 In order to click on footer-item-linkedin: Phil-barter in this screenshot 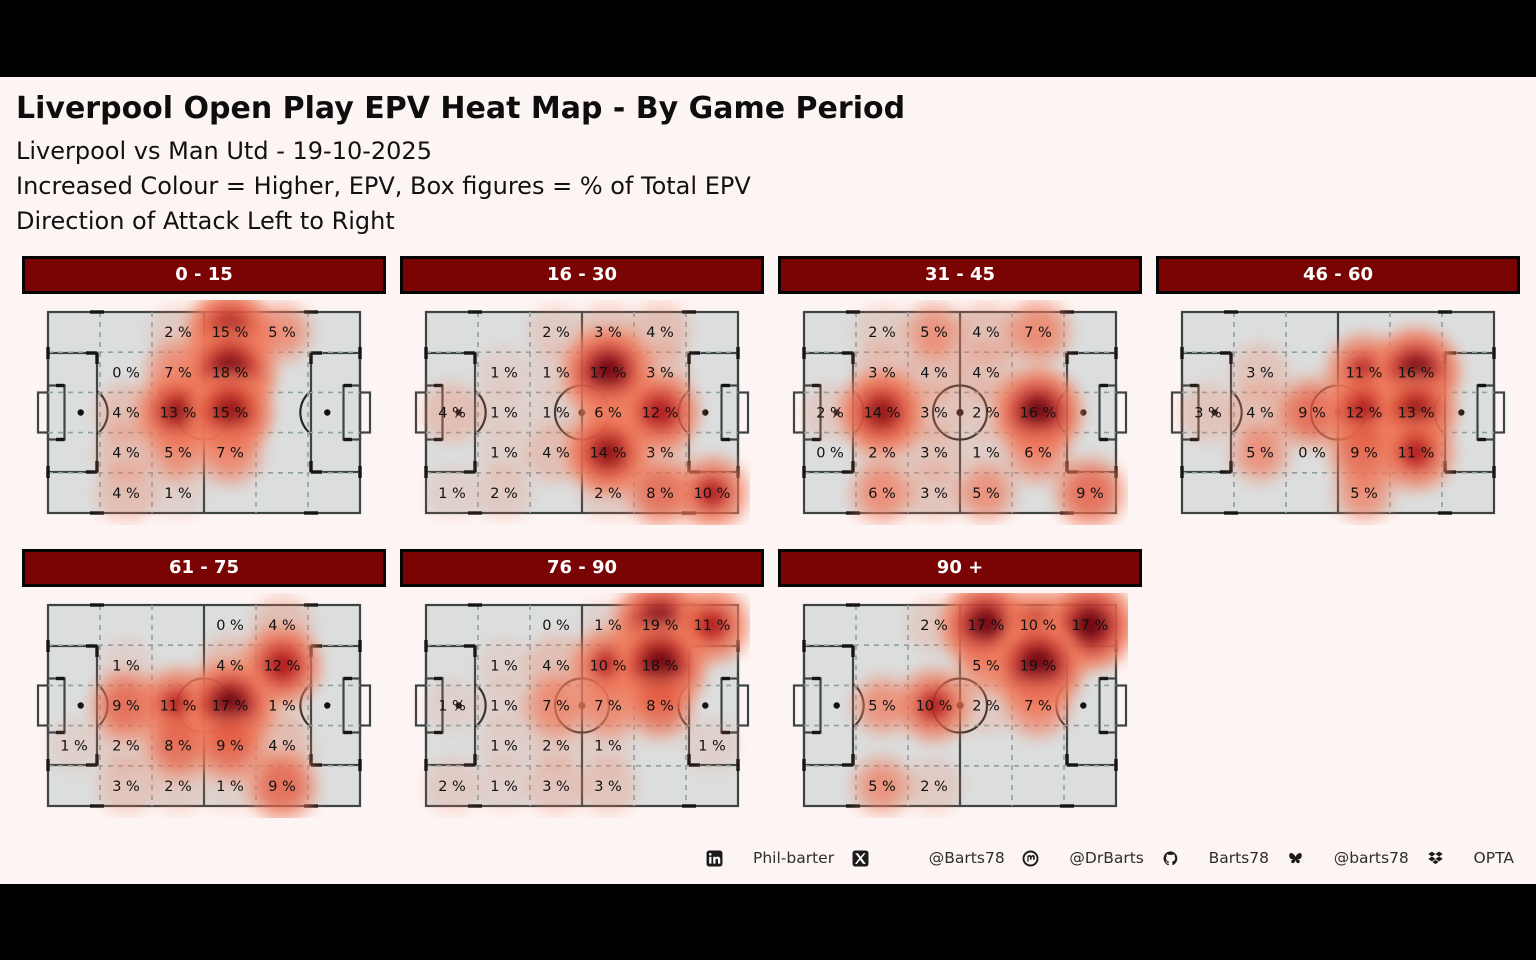, I will do `click(770, 858)`.